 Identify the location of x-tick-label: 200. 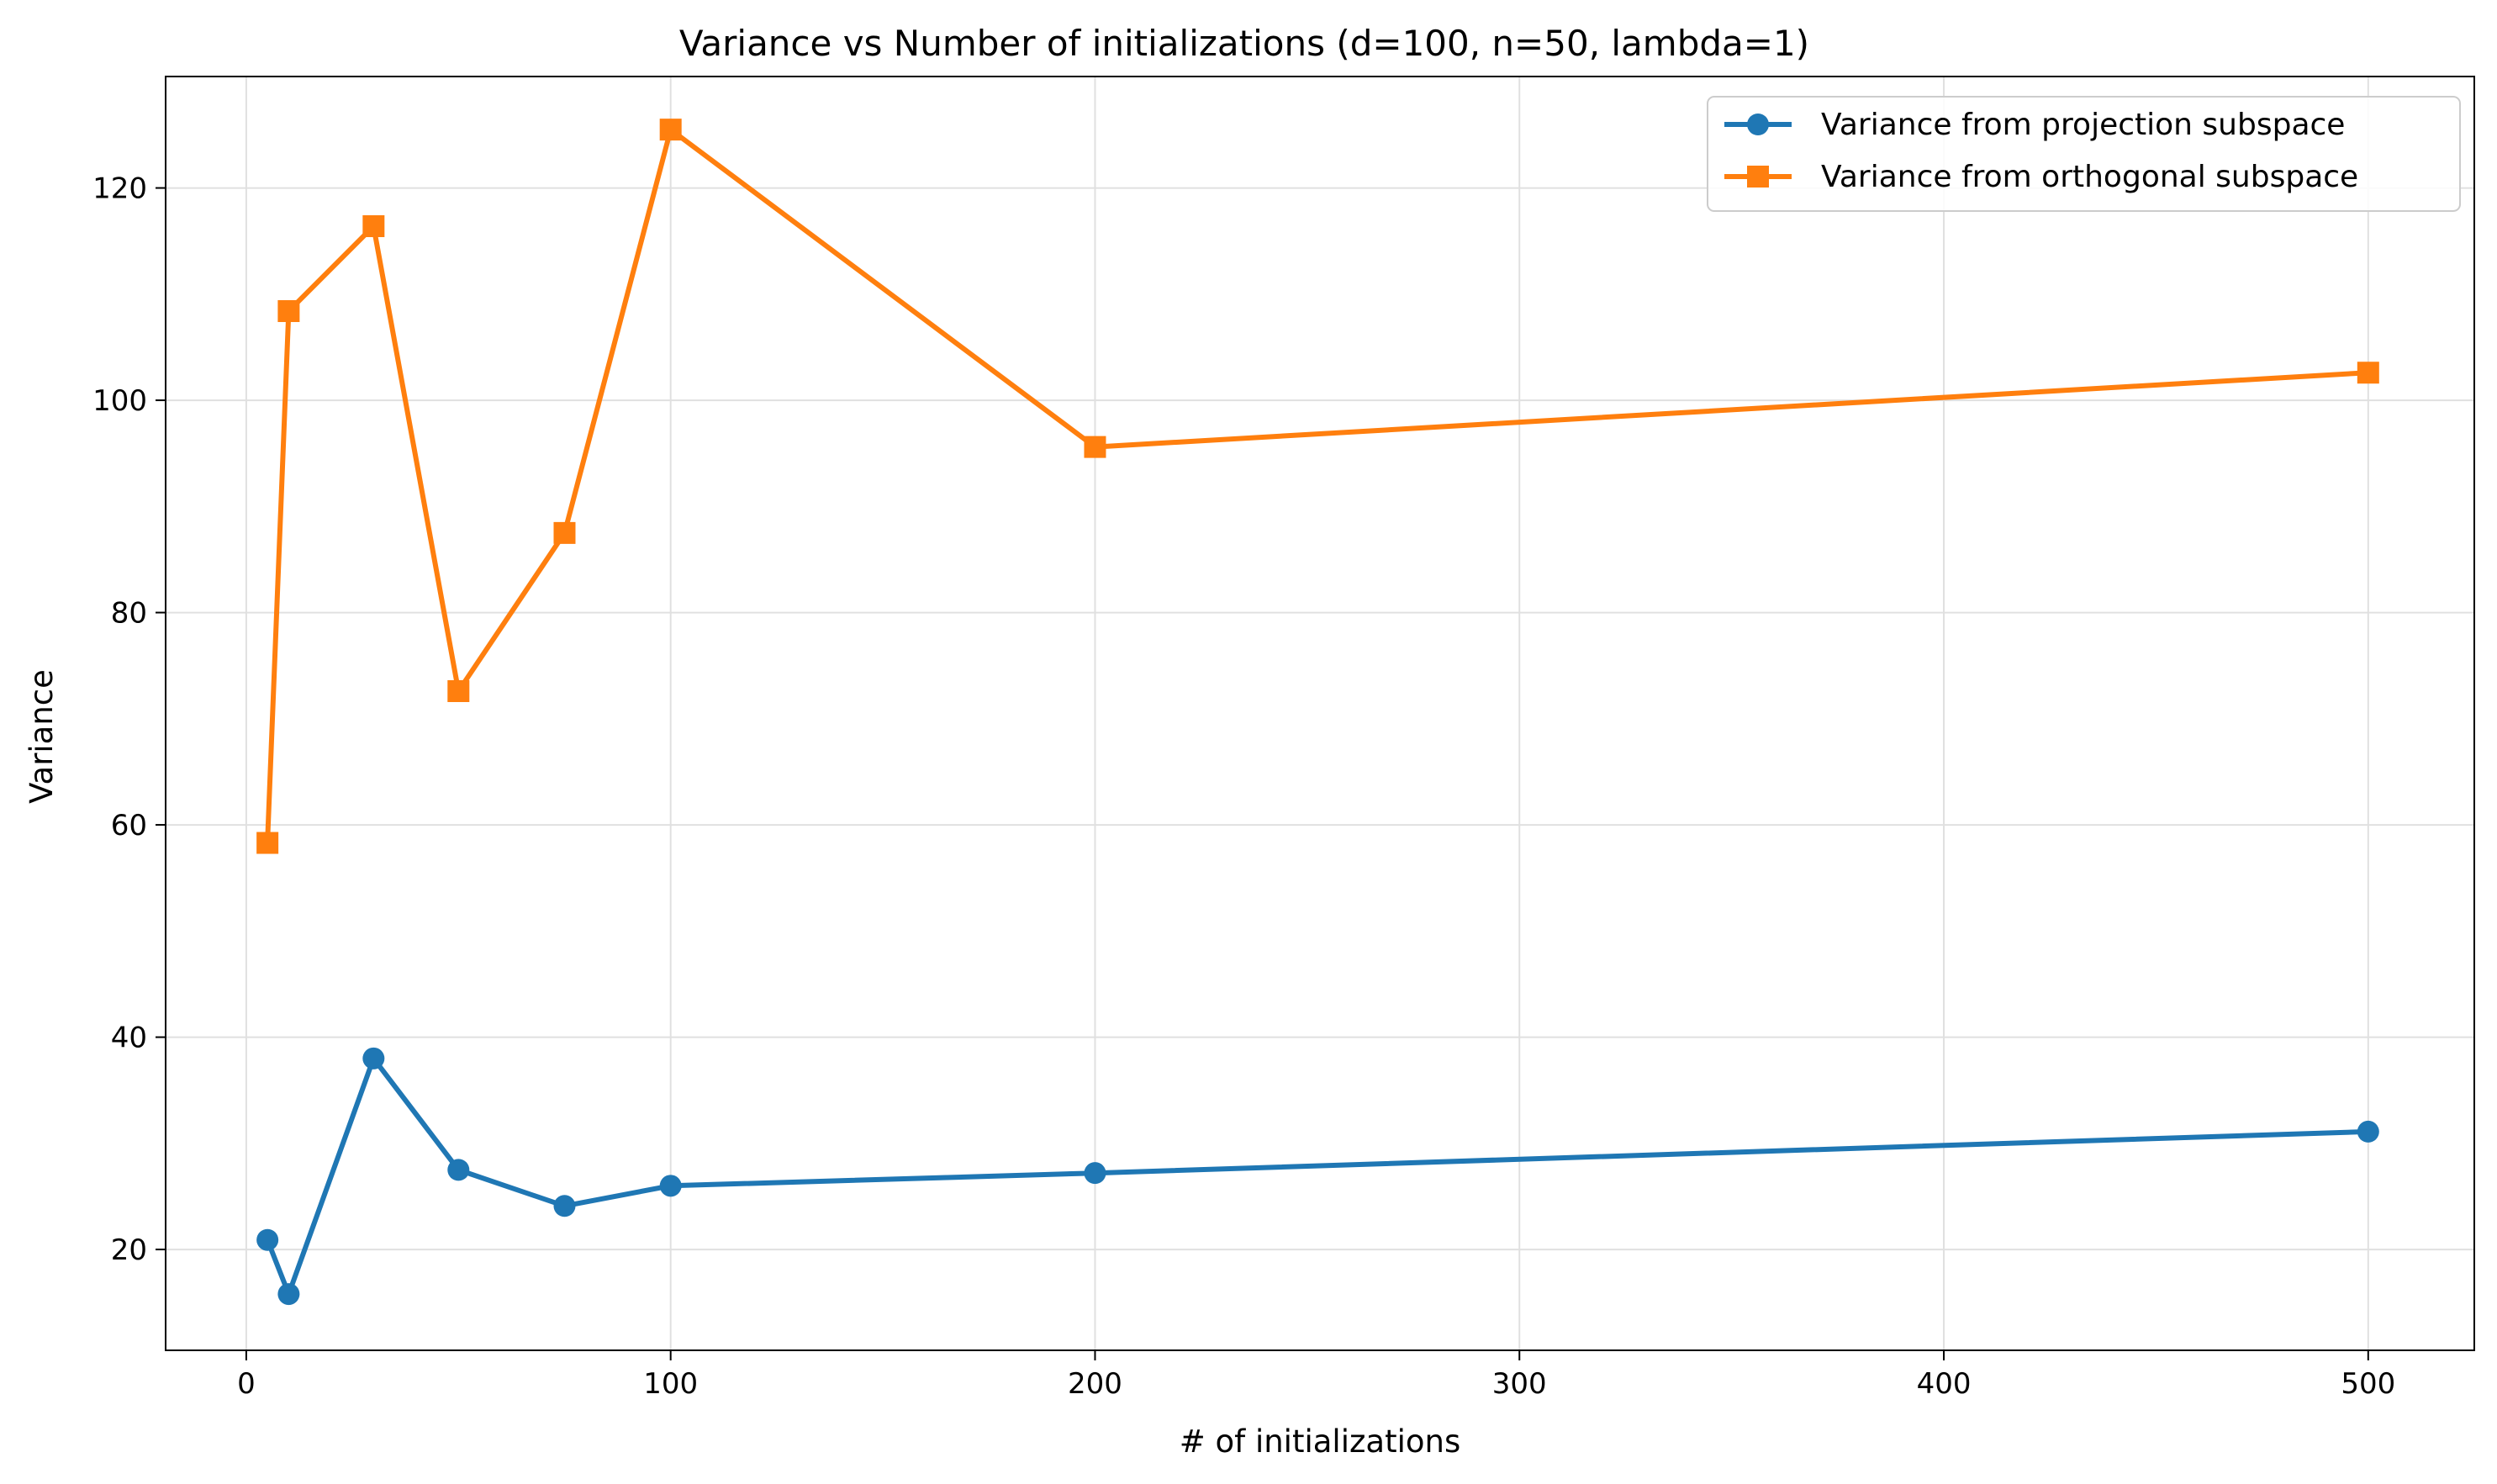
(1095, 1384).